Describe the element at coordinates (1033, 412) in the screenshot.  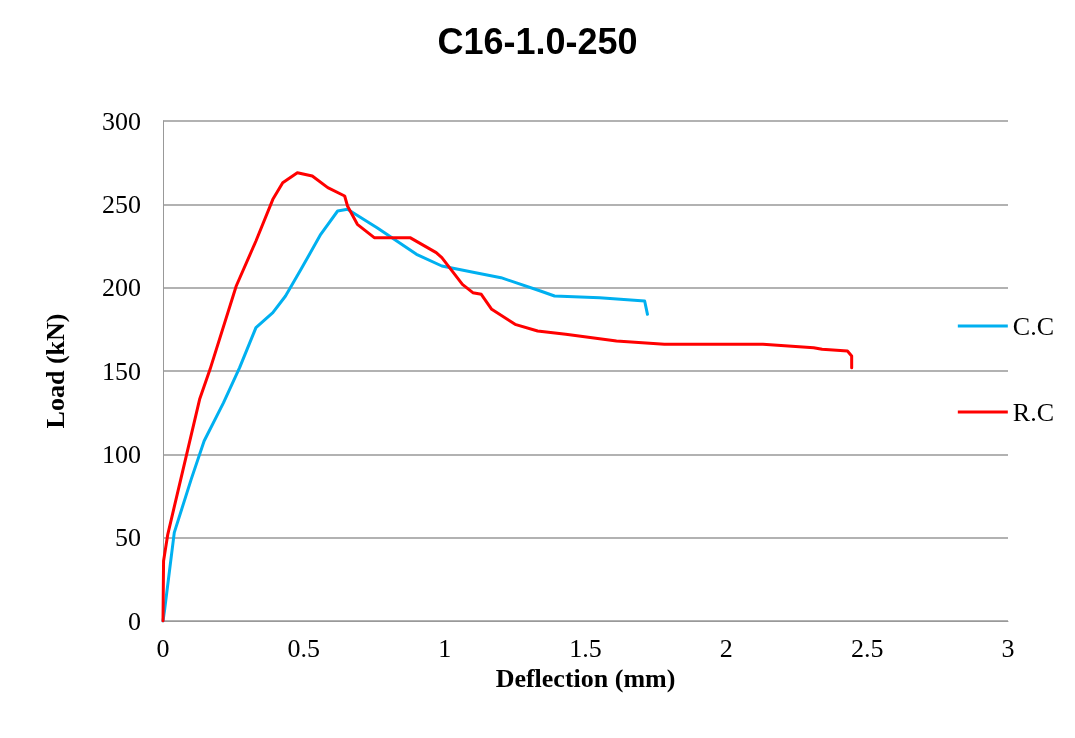
I see `legend-label: R.C` at that location.